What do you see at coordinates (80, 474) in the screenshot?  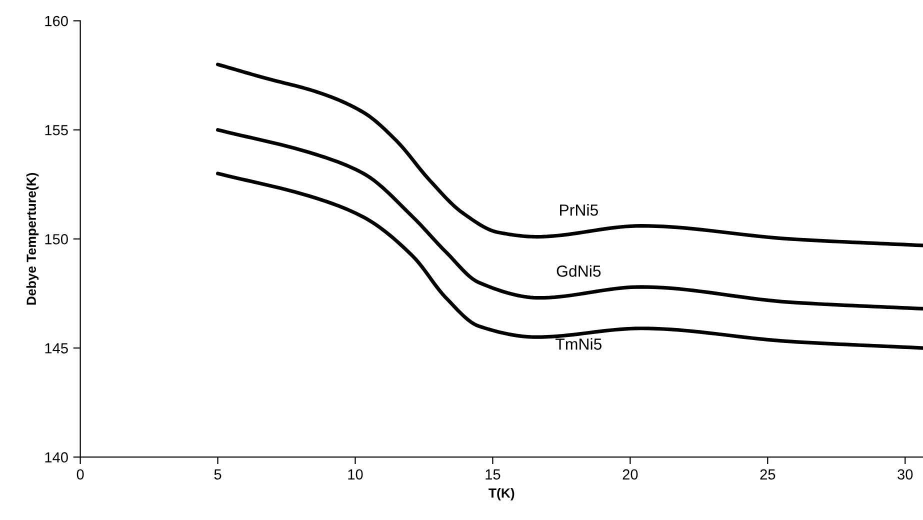 I see `x-tick-label: 0` at bounding box center [80, 474].